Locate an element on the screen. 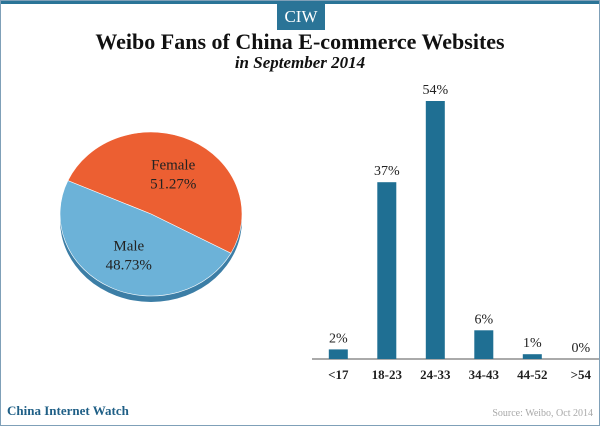 The height and width of the screenshot is (426, 600). bar-value-label-0: 2% is located at coordinates (338, 338).